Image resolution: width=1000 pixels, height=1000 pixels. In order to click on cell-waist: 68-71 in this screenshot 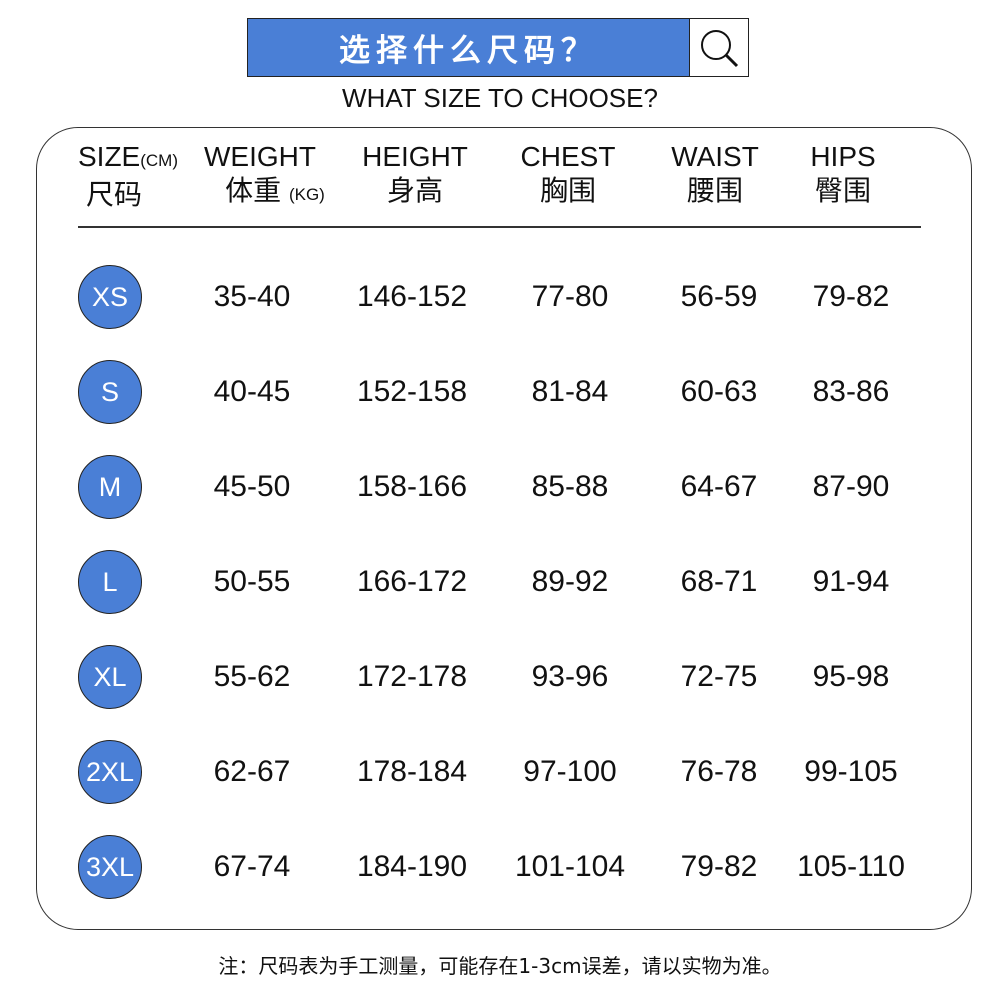, I will do `click(719, 581)`.